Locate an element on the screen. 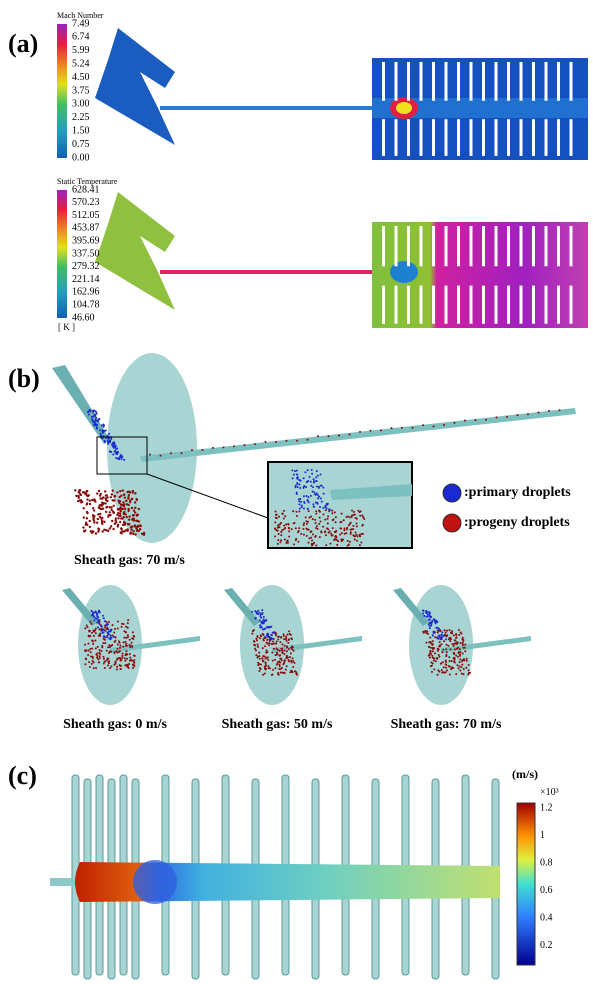  colorbar-label: 5.99 is located at coordinates (81, 50).